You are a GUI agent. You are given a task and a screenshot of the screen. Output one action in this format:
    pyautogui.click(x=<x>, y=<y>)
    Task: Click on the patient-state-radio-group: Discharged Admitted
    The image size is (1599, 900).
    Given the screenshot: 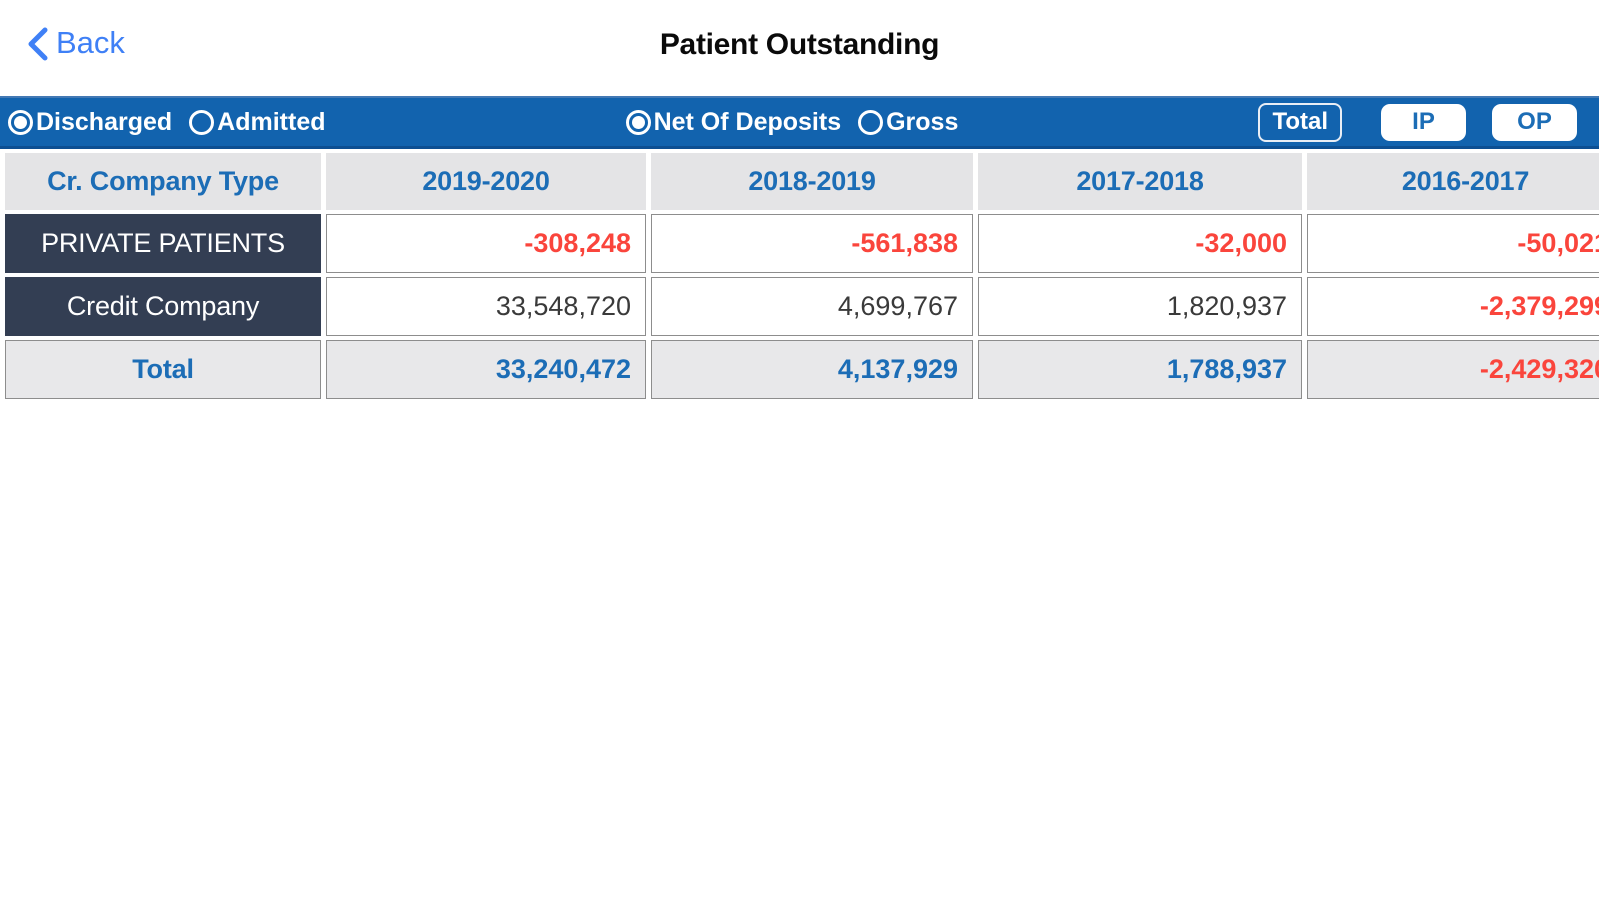 What is the action you would take?
    pyautogui.click(x=167, y=122)
    